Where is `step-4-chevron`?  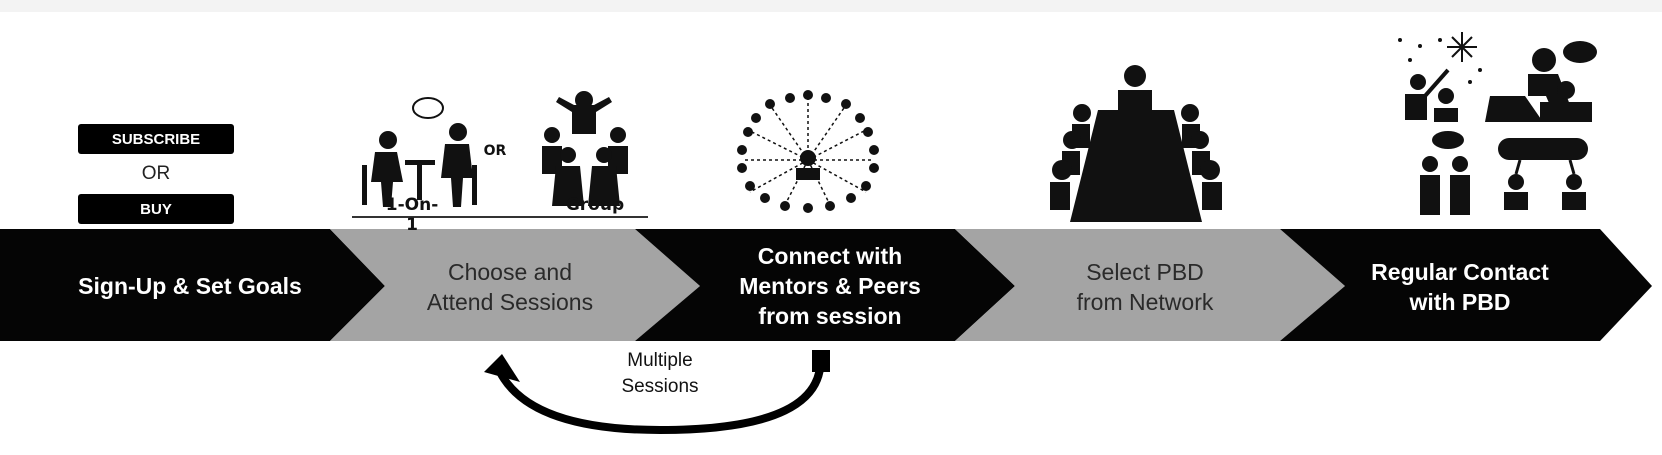 step-4-chevron is located at coordinates (1150, 285).